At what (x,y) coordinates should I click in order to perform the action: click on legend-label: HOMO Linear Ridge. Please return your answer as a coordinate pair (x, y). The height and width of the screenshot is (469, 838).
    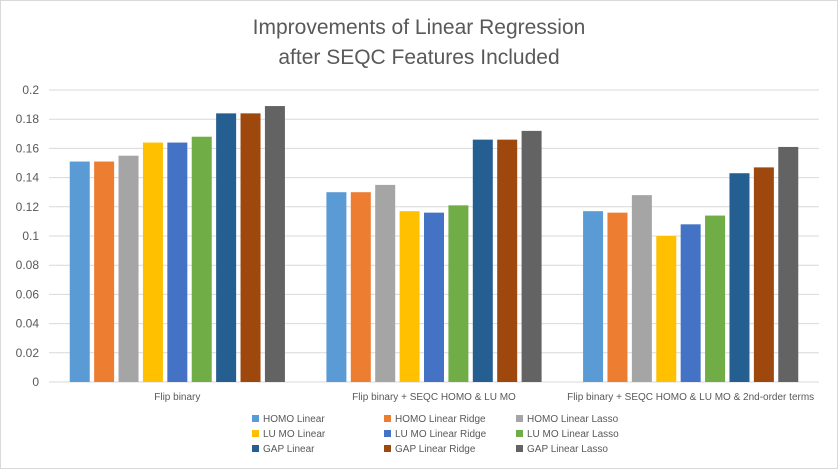
    Looking at the image, I should click on (440, 419).